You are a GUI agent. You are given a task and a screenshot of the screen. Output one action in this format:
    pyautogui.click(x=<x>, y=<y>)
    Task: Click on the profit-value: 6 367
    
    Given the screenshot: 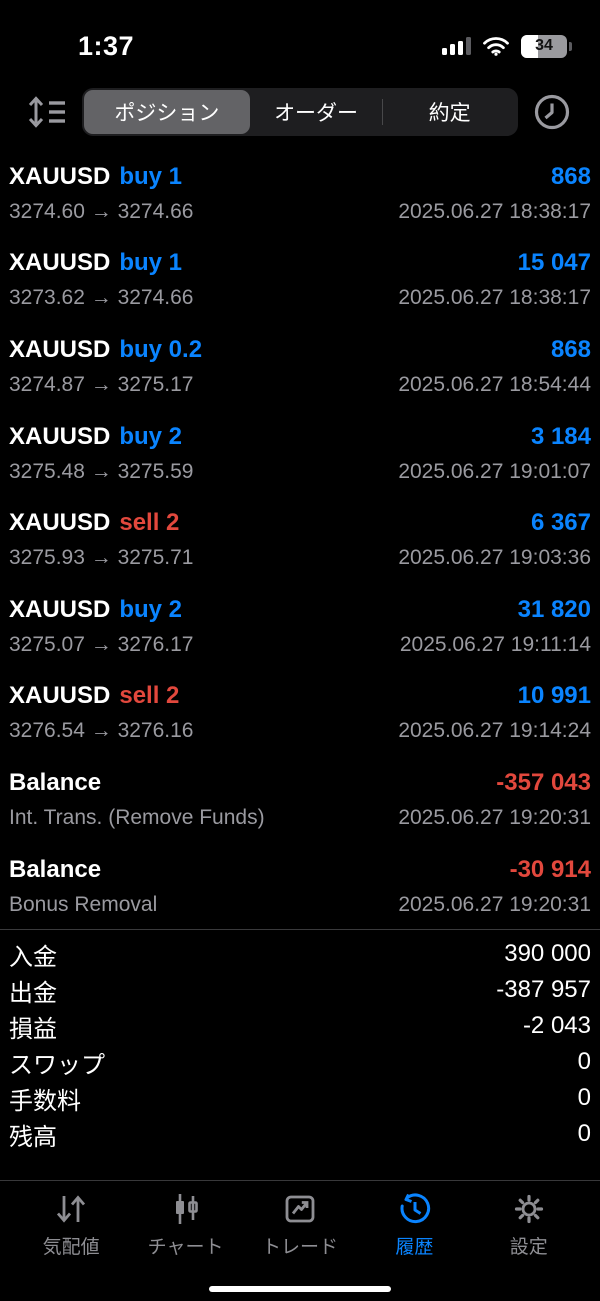 What is the action you would take?
    pyautogui.click(x=560, y=523)
    